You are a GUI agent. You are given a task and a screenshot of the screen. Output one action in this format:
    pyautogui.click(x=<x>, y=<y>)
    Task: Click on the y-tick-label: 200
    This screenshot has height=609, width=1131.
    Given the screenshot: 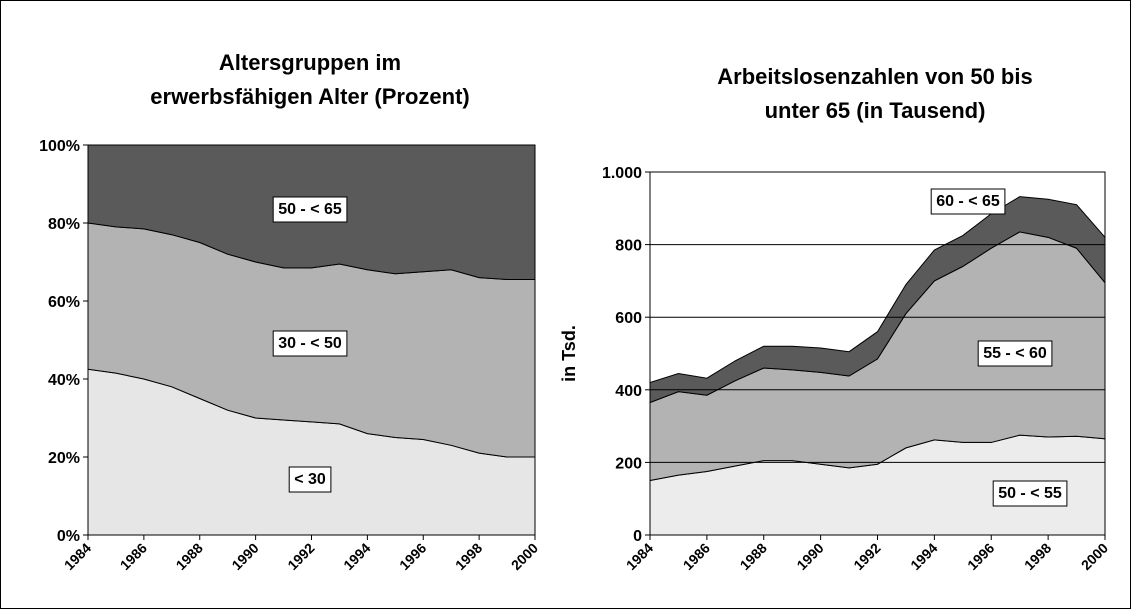 What is the action you would take?
    pyautogui.click(x=628, y=463)
    